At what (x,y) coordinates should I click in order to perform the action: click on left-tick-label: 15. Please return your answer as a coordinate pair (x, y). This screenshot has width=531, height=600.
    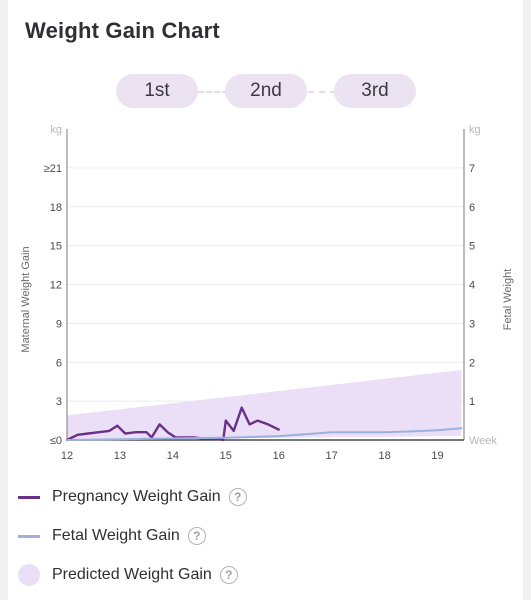
    Looking at the image, I should click on (56, 247).